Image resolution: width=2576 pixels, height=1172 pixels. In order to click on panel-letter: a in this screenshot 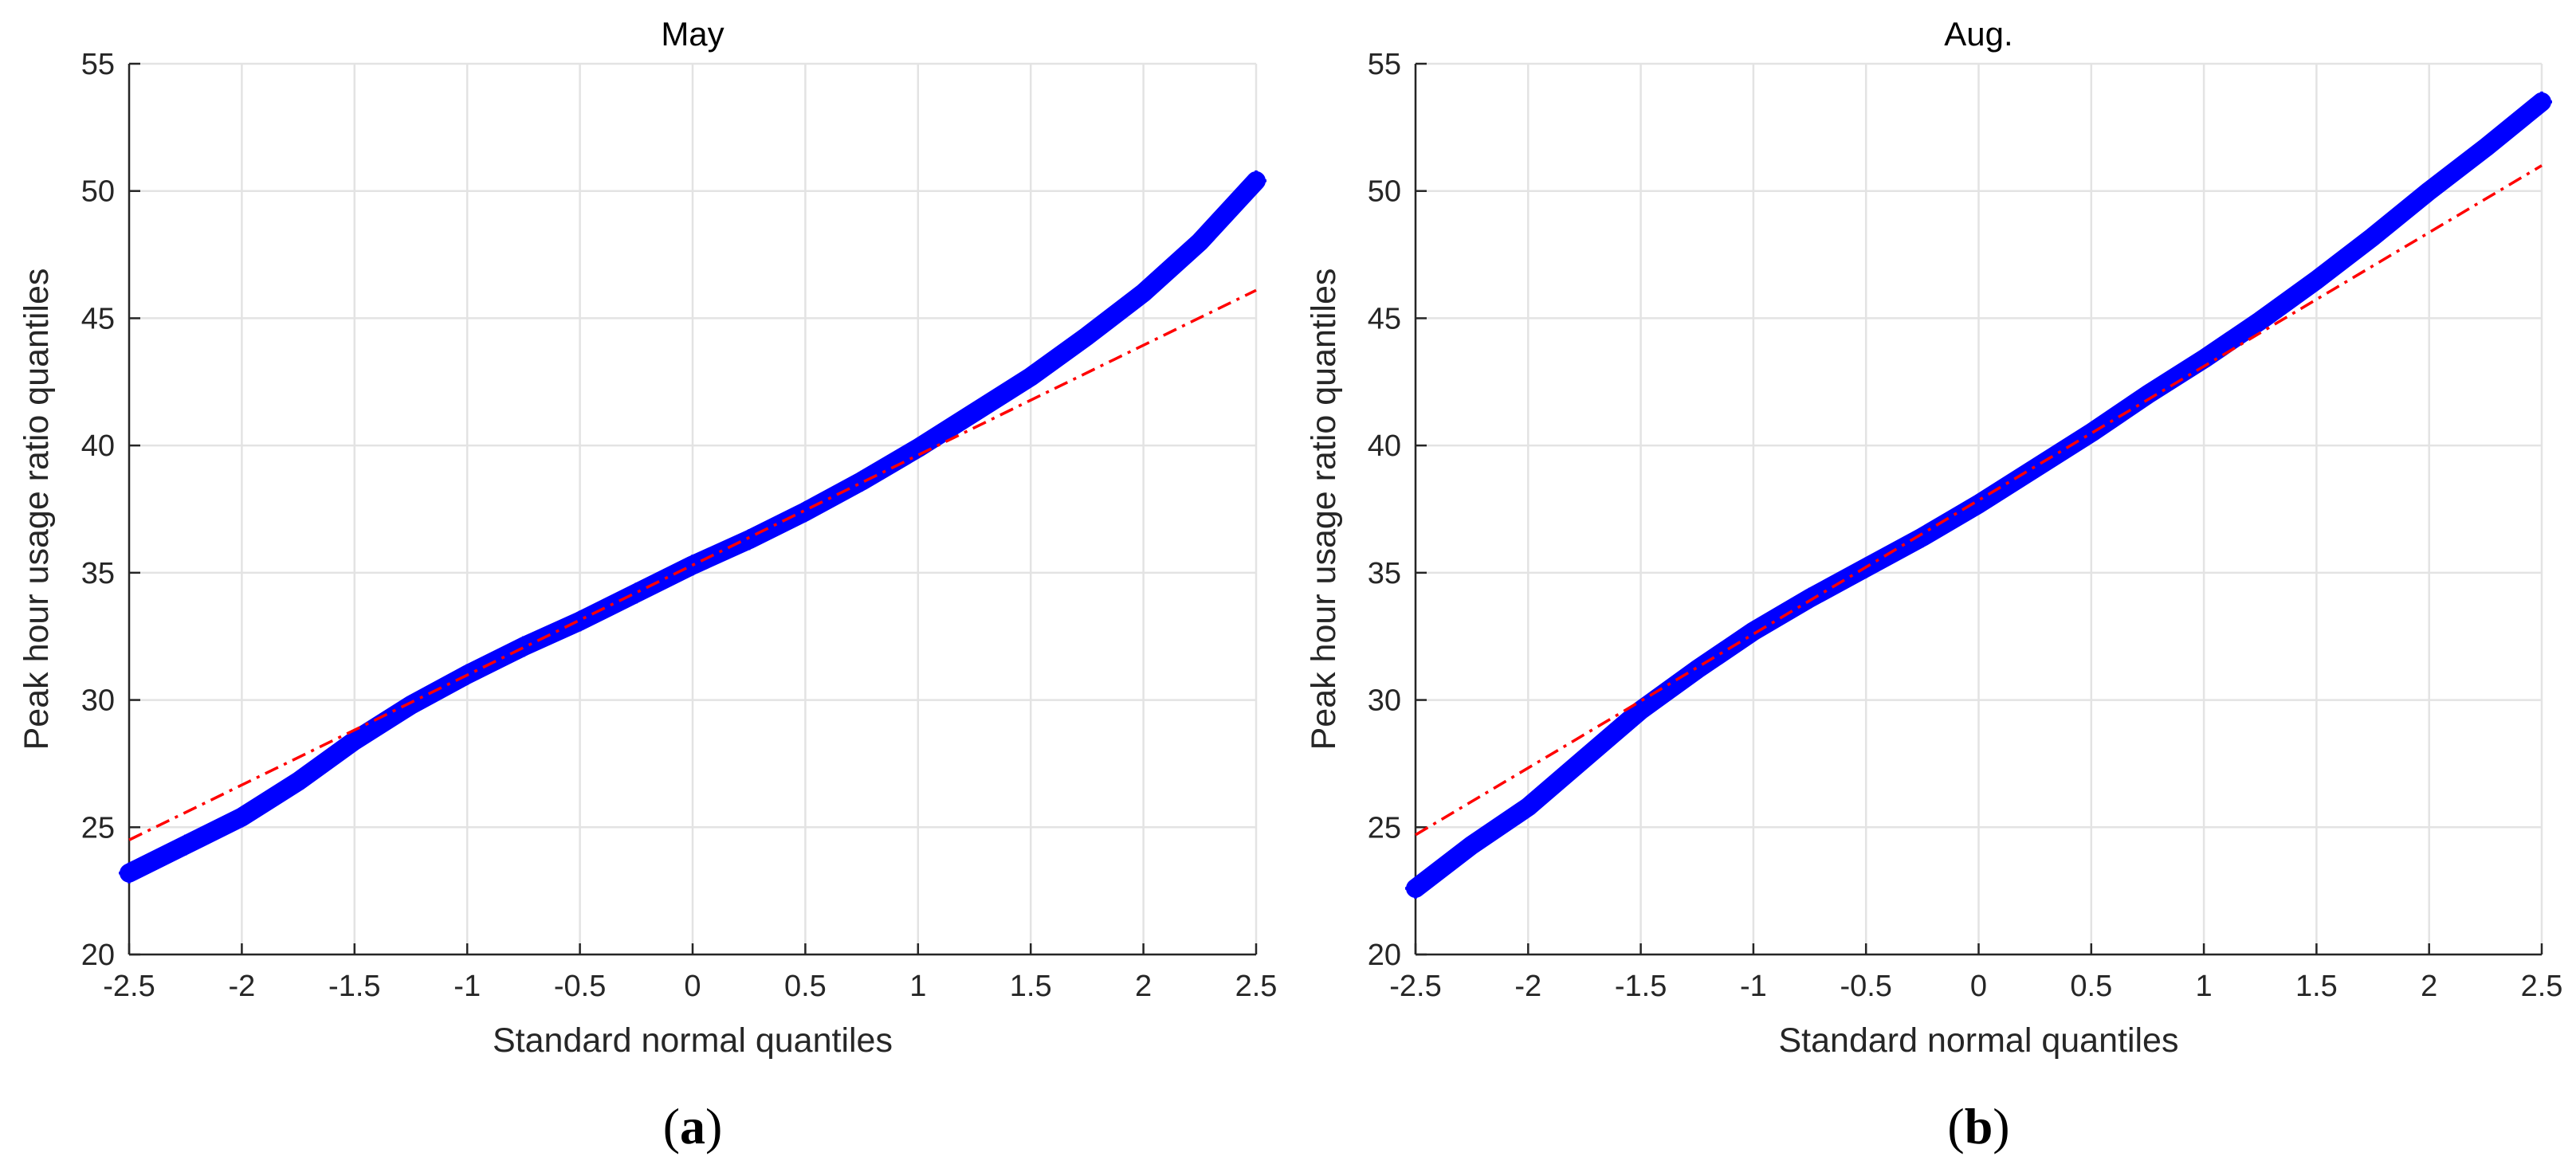, I will do `click(692, 1126)`.